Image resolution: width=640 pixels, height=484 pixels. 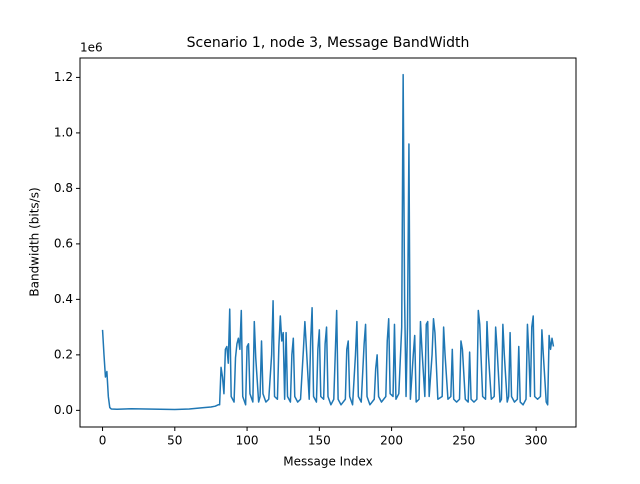 I want to click on x-axis-label: Message Index, so click(x=327, y=462).